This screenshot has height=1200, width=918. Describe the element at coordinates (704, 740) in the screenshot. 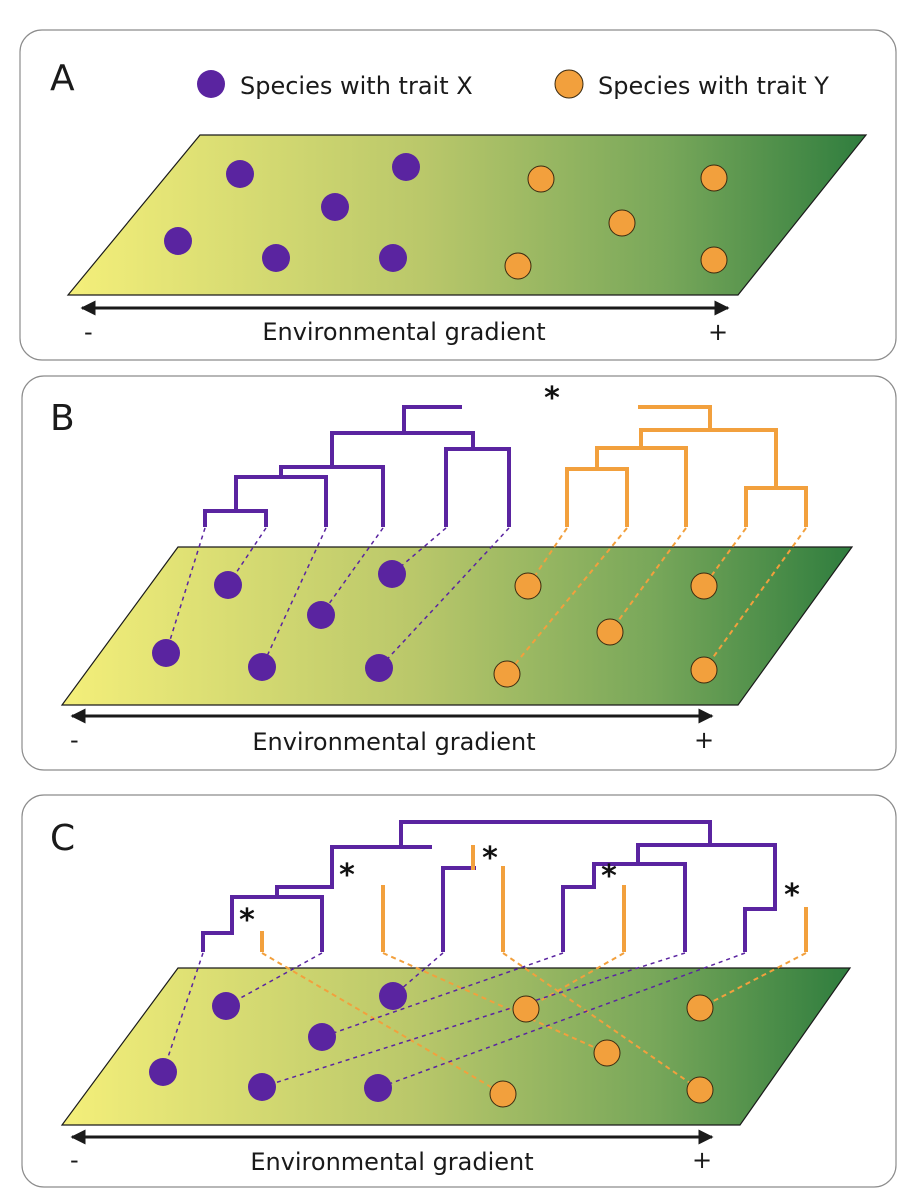

I see `panel-b-plus-sign: +` at that location.